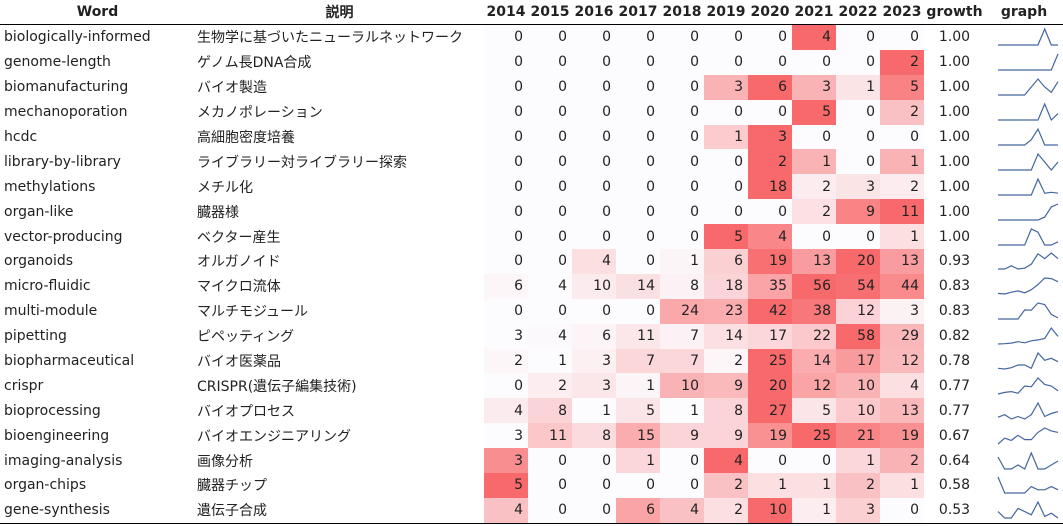  I want to click on count-cell-2021: 1, so click(814, 485).